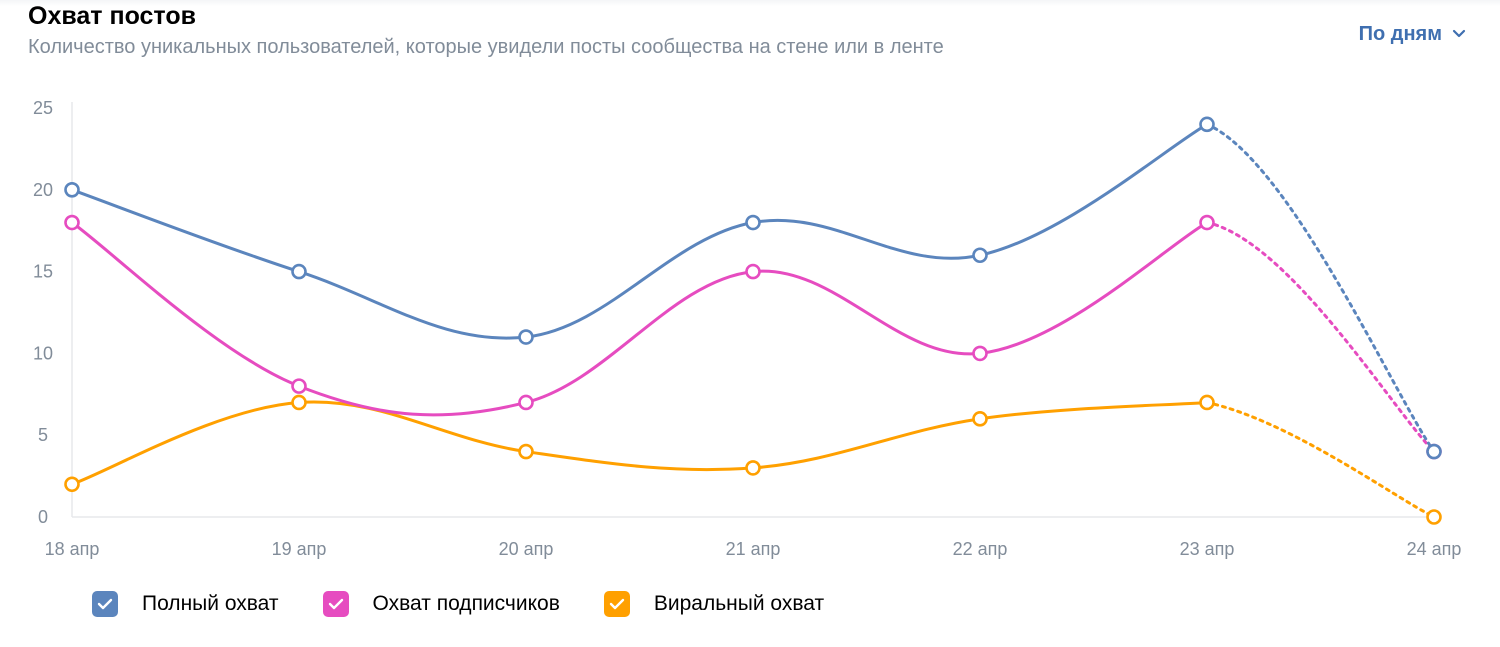 This screenshot has width=1500, height=647. What do you see at coordinates (466, 603) in the screenshot?
I see `legend-label-subscribers: Охват подписчиков` at bounding box center [466, 603].